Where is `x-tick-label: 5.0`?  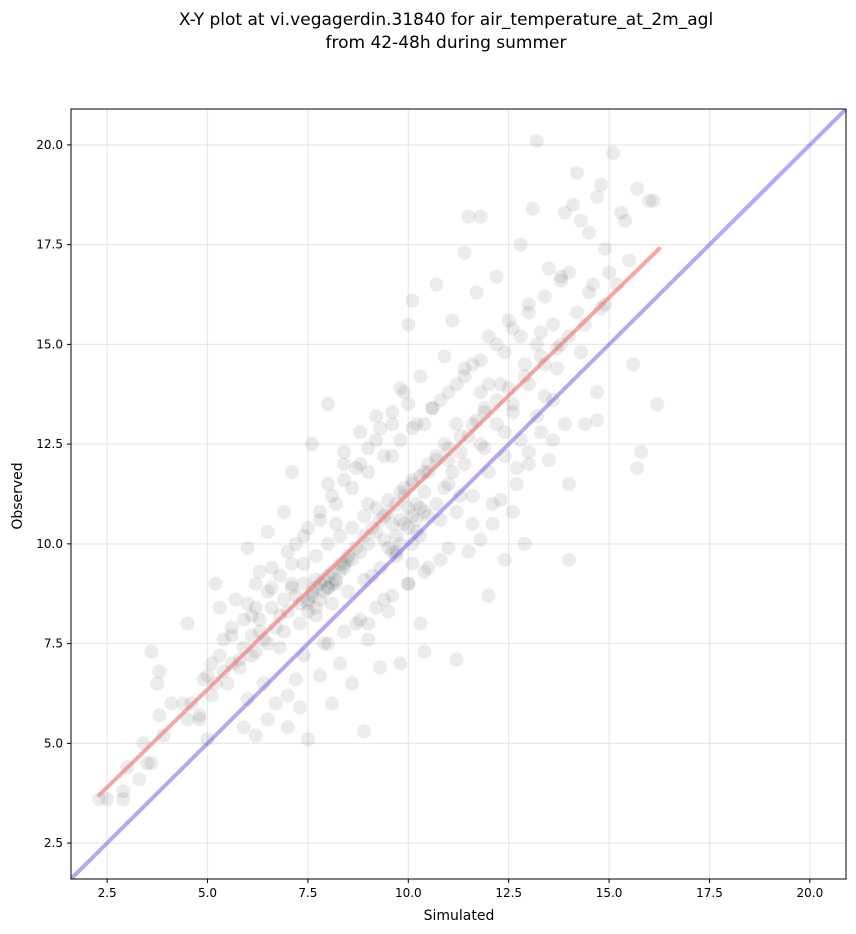 x-tick-label: 5.0 is located at coordinates (207, 893).